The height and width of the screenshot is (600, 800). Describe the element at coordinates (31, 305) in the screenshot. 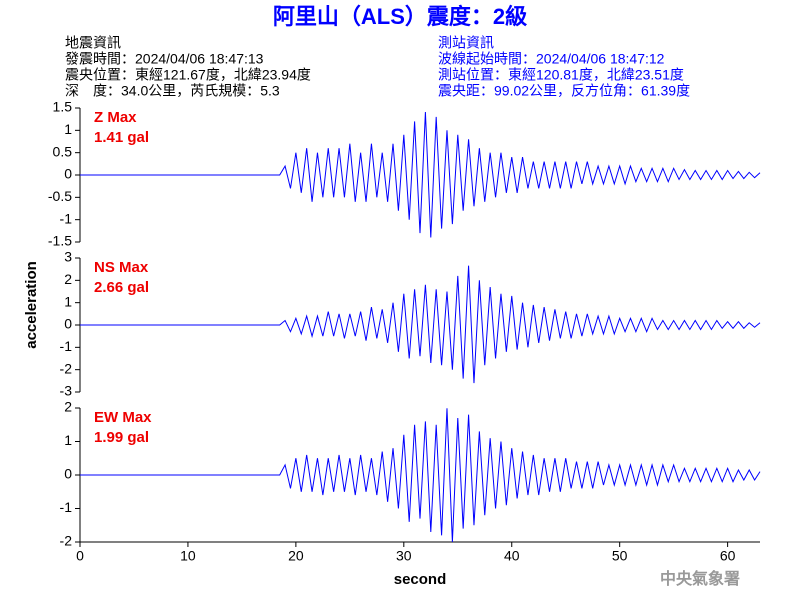

I see `y-axis-label: acceleration` at that location.